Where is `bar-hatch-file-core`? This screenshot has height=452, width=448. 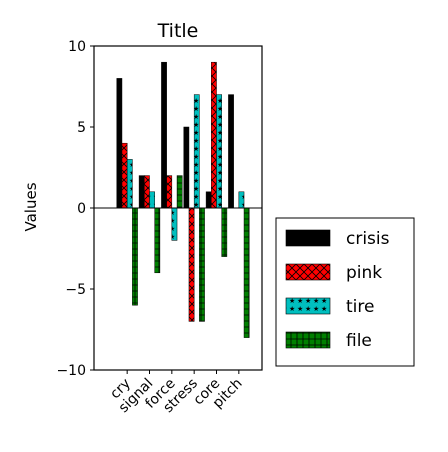
bar-hatch-file-core is located at coordinates (224, 232).